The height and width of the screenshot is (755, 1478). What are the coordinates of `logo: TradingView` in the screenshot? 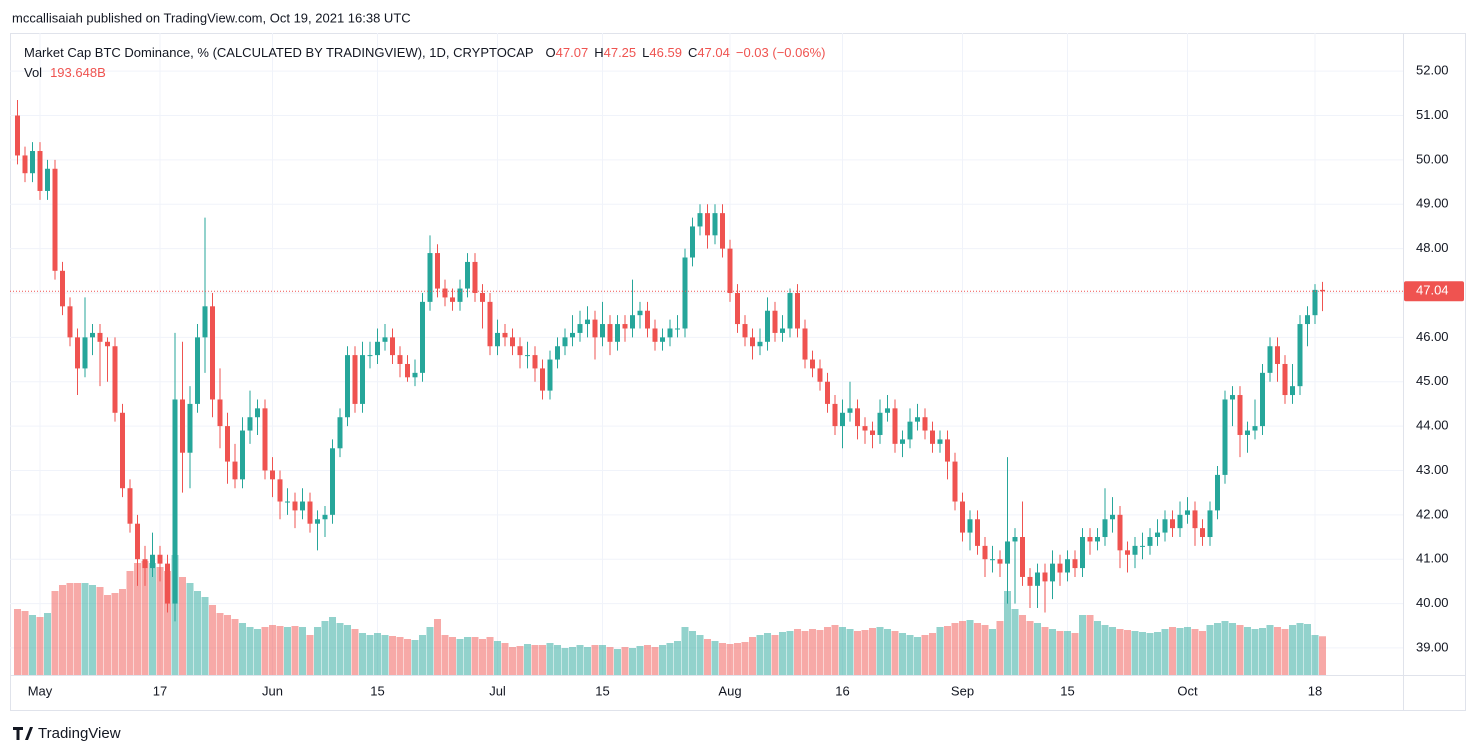 It's located at (67, 733).